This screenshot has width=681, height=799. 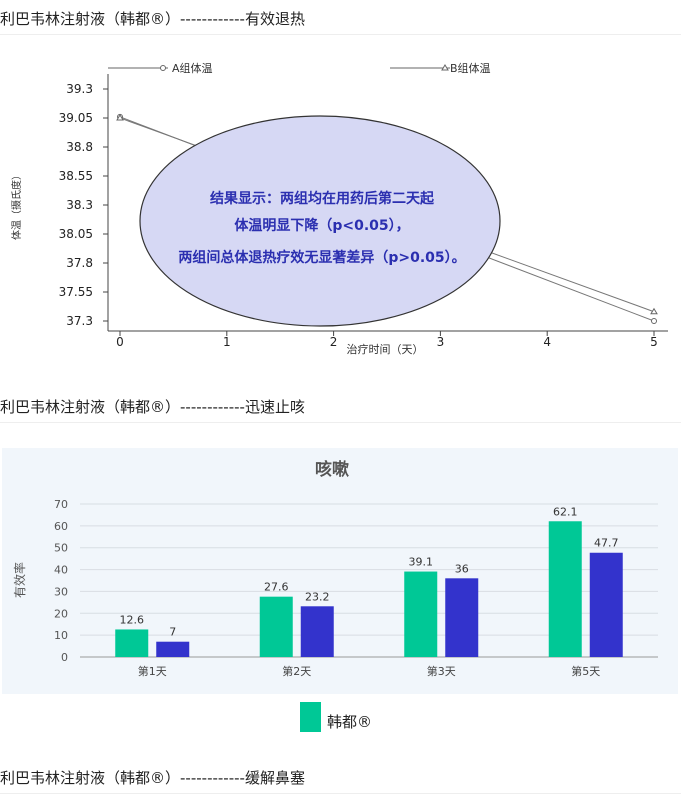 What do you see at coordinates (340, 19) in the screenshot?
I see `section-heading-fever: 利巴韦林注射液（韩都®）------------有效退热` at bounding box center [340, 19].